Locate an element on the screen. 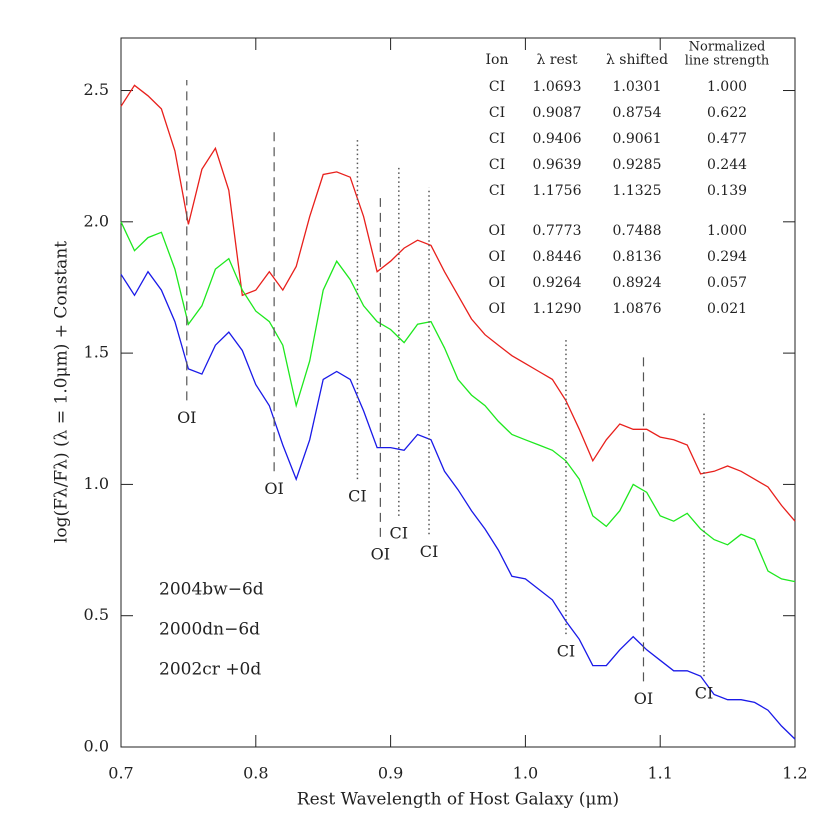  table-cell: 0.139 is located at coordinates (727, 191).